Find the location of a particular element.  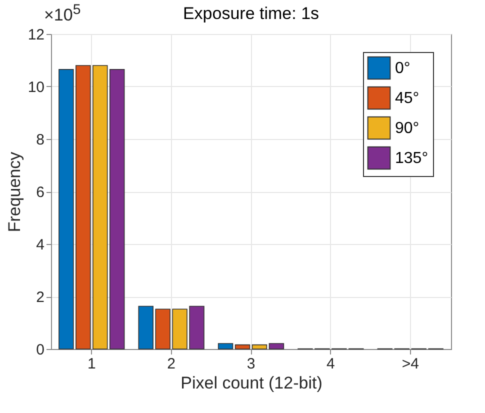

y-tick-label: 12 is located at coordinates (36, 35).